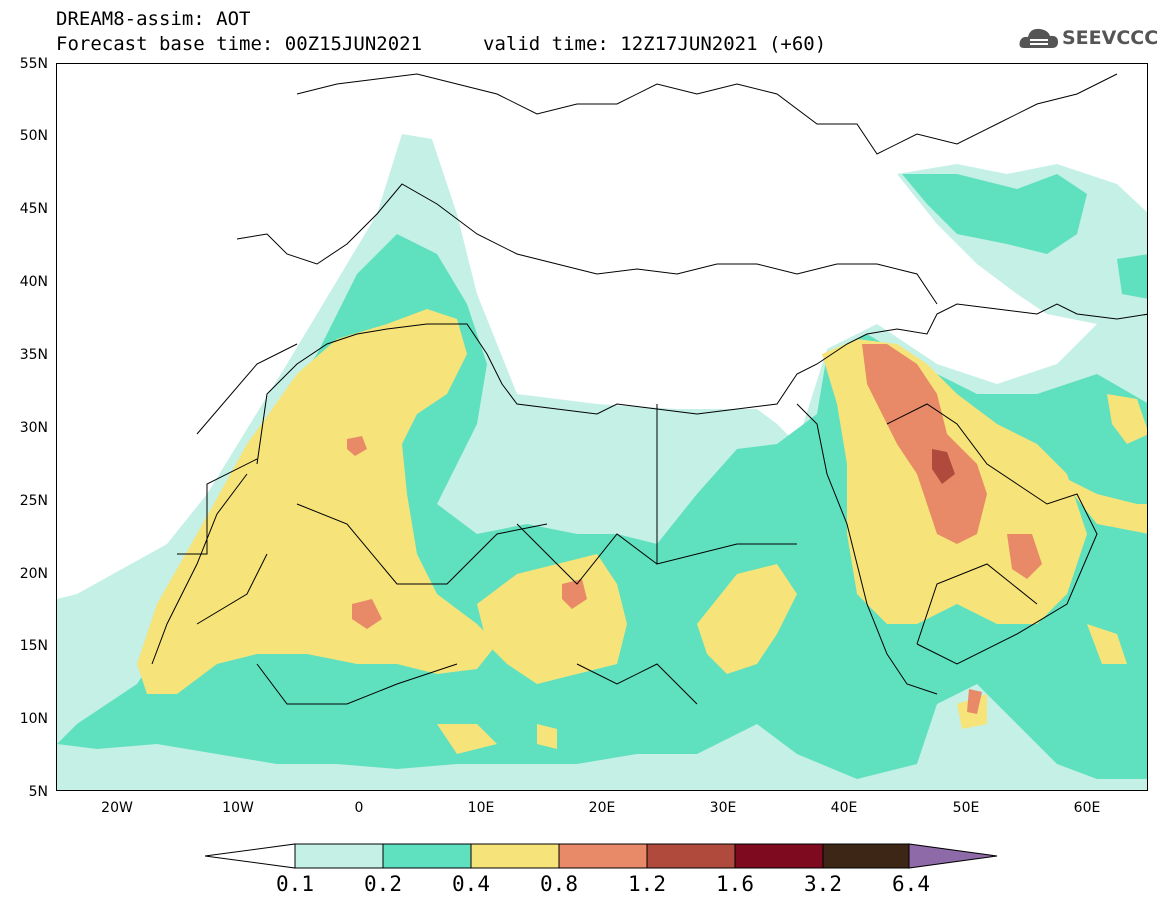 The width and height of the screenshot is (1165, 905). I want to click on lon-label: 10W, so click(238, 808).